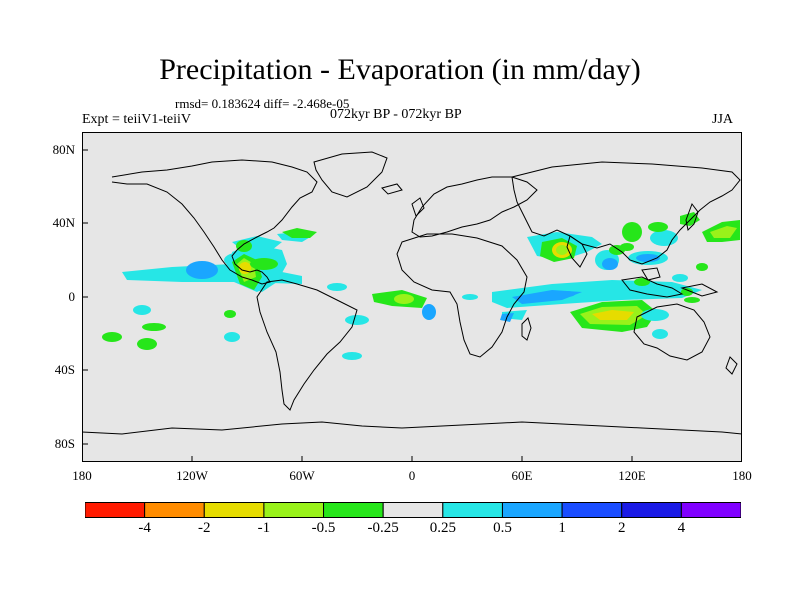  What do you see at coordinates (632, 475) in the screenshot?
I see `x-tick-label: 120E` at bounding box center [632, 475].